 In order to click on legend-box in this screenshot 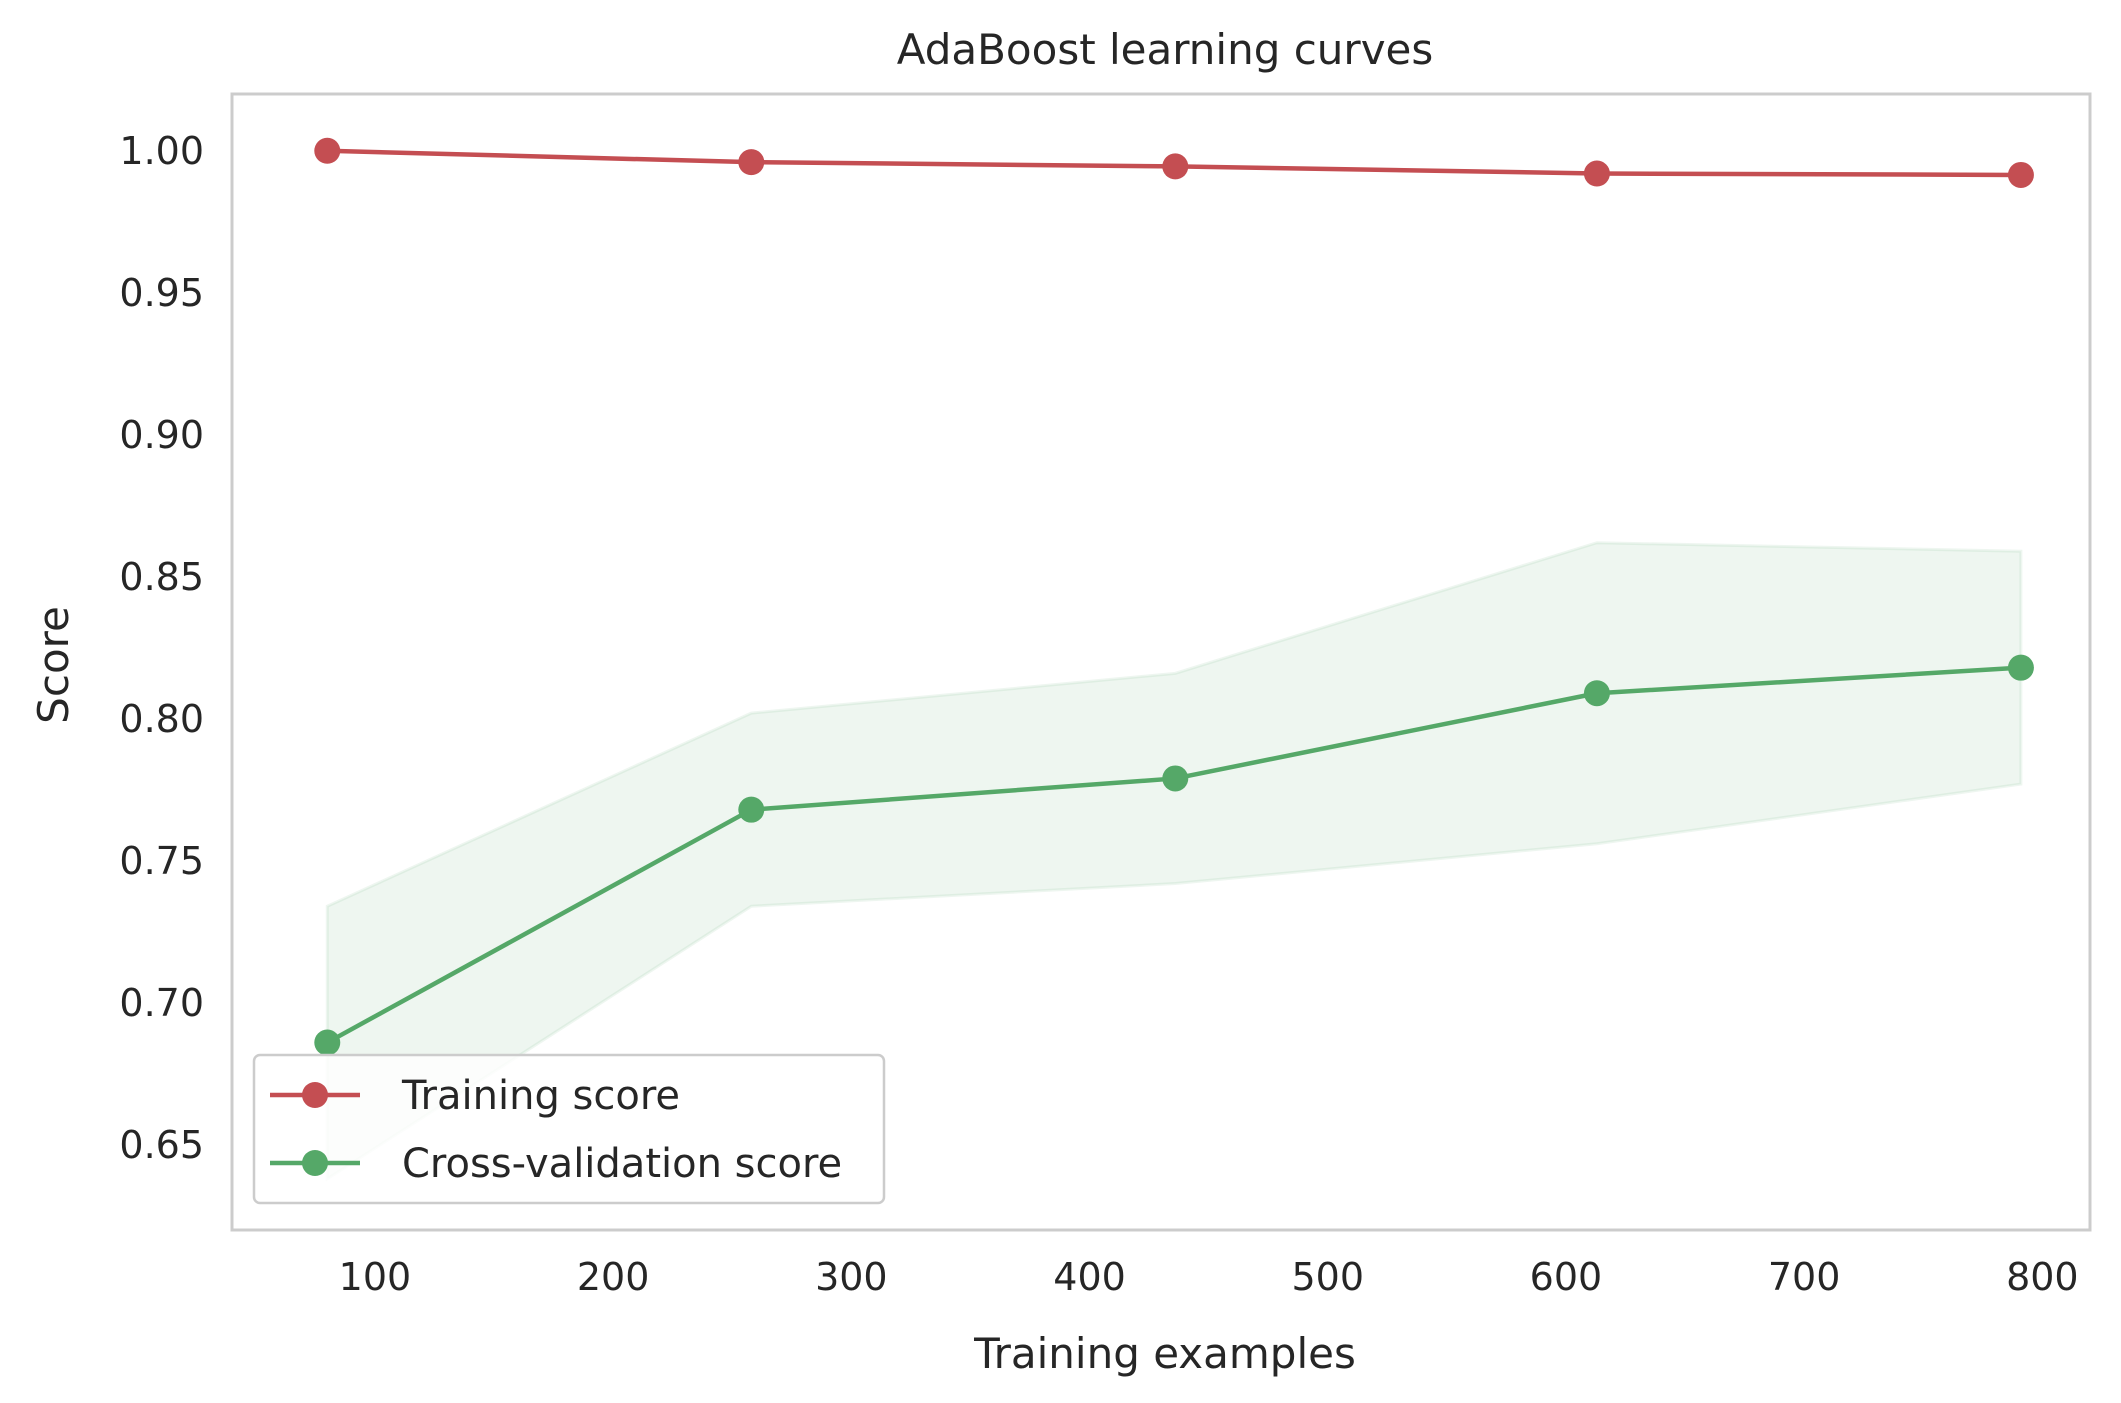, I will do `click(569, 1129)`.